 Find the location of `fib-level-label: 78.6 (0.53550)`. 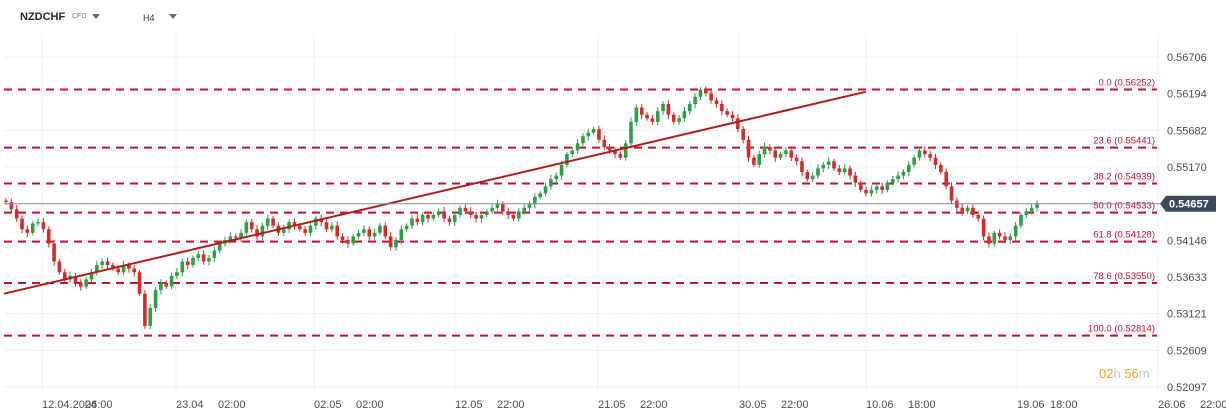

fib-level-label: 78.6 (0.53550) is located at coordinates (1124, 276).